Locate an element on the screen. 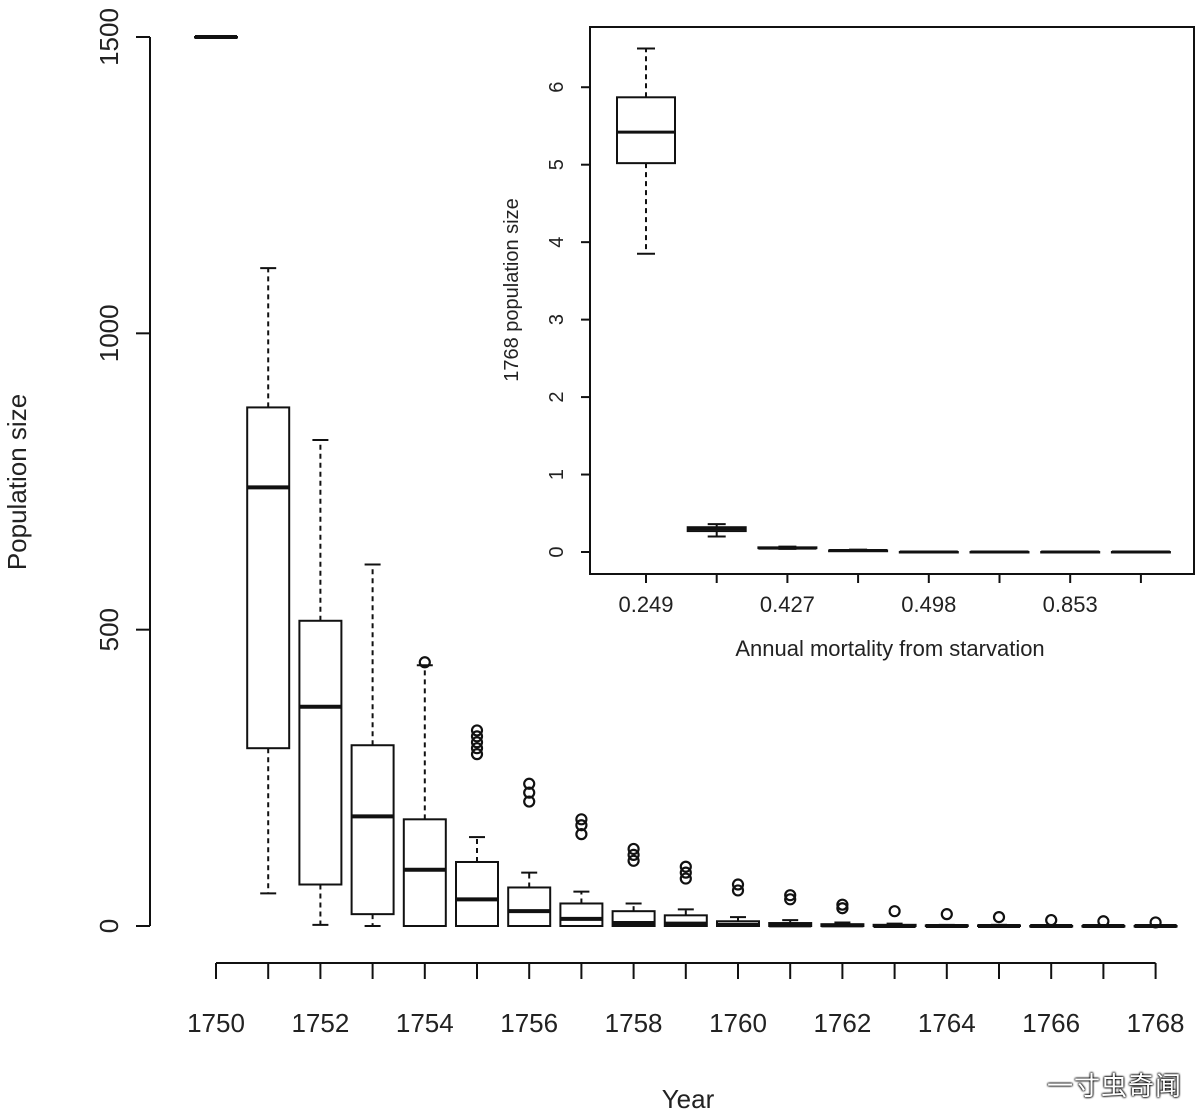 This screenshot has width=1200, height=1113. inset-x-axis-title: Annual mortality from starvation is located at coordinates (889, 648).